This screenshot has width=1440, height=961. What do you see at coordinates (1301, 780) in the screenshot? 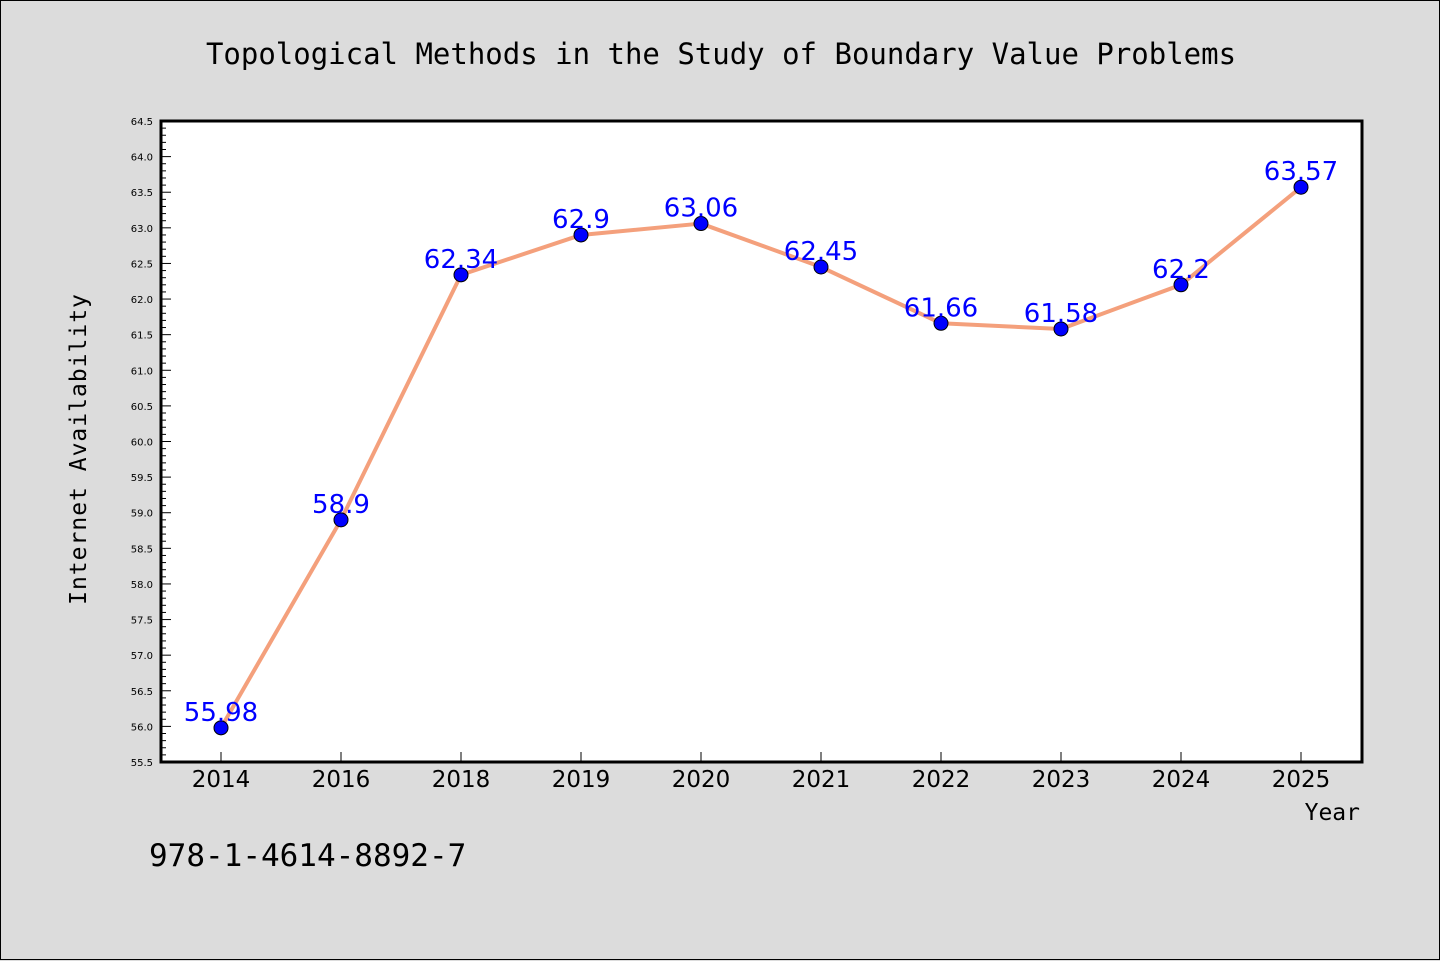
I see `x-tick-label: 2025` at bounding box center [1301, 780].